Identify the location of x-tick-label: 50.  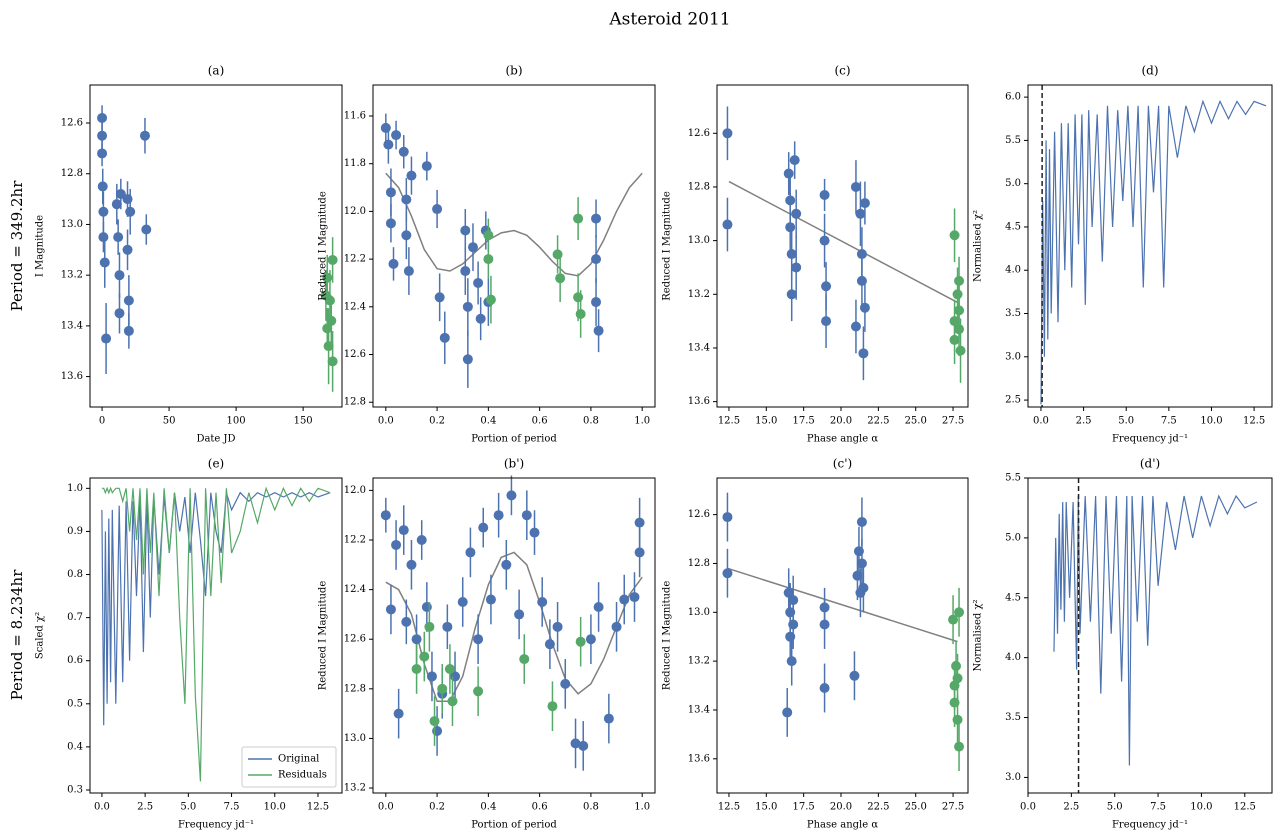
(169, 421).